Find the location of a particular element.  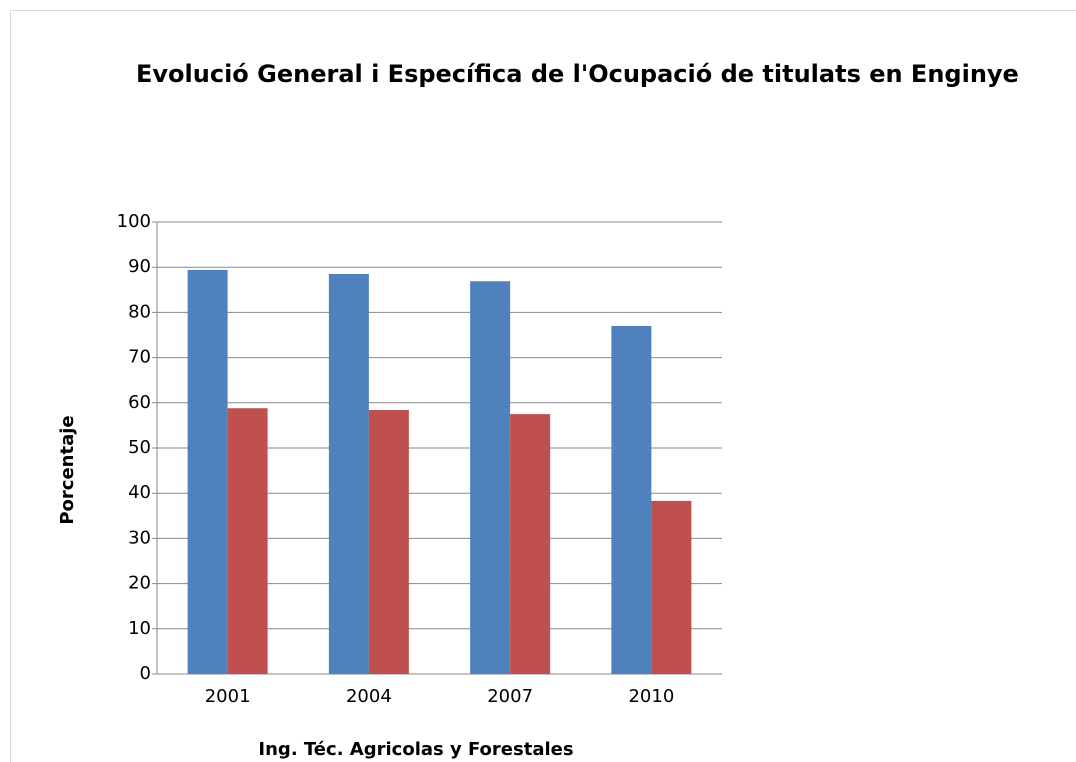

y-tick-label: 30 is located at coordinates (139, 537).